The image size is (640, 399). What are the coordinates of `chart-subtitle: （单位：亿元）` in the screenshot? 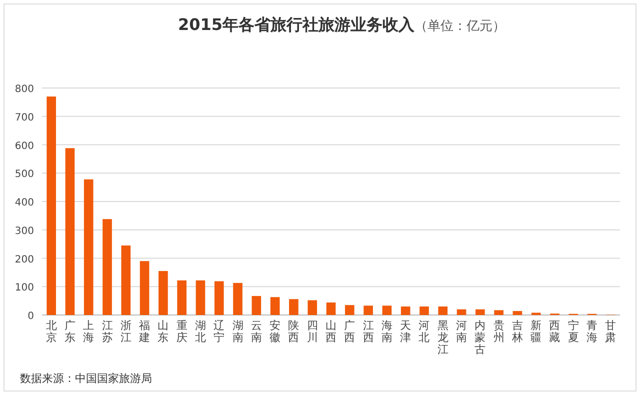 It's located at (460, 26).